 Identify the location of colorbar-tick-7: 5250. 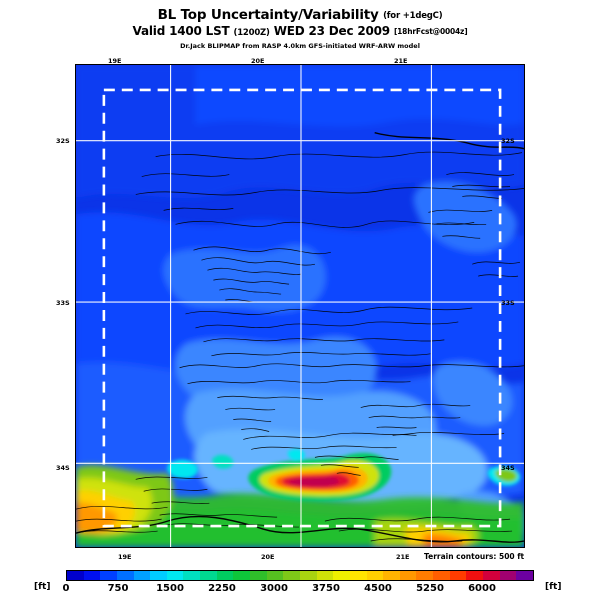
(430, 588).